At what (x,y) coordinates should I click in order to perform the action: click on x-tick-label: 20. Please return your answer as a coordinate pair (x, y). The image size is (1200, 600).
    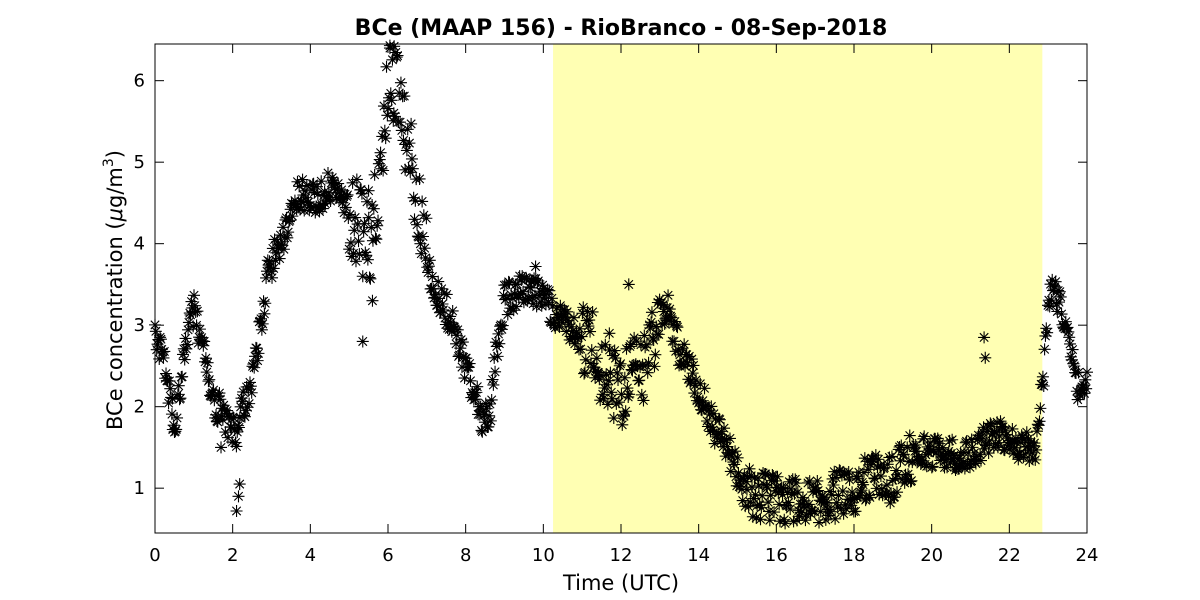
    Looking at the image, I should click on (931, 555).